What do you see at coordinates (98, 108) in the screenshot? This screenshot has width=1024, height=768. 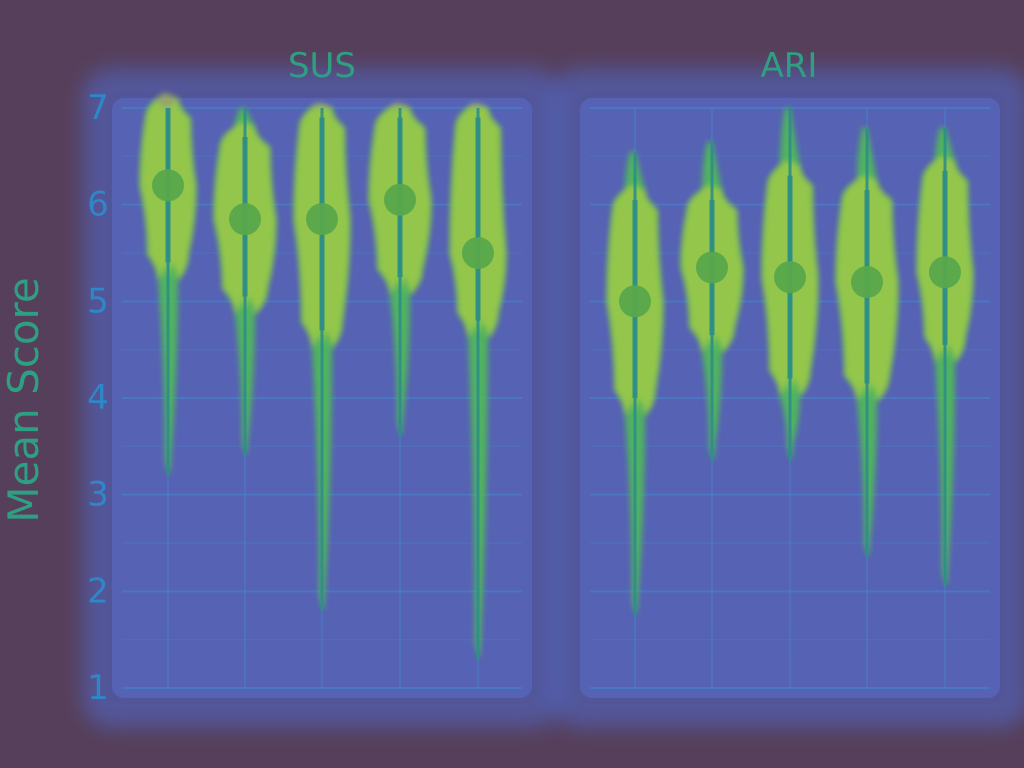 I see `ytick-label-7: 7` at bounding box center [98, 108].